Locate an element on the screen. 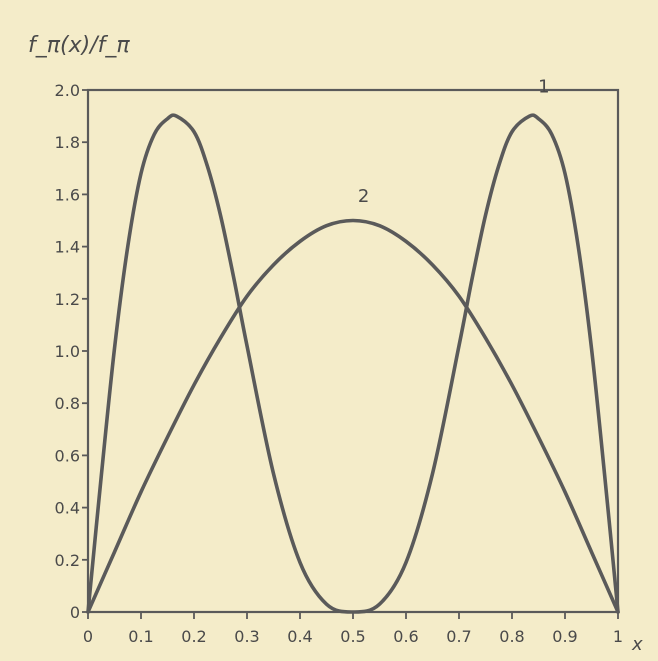  y-tick-label: 0.4 is located at coordinates (67, 508).